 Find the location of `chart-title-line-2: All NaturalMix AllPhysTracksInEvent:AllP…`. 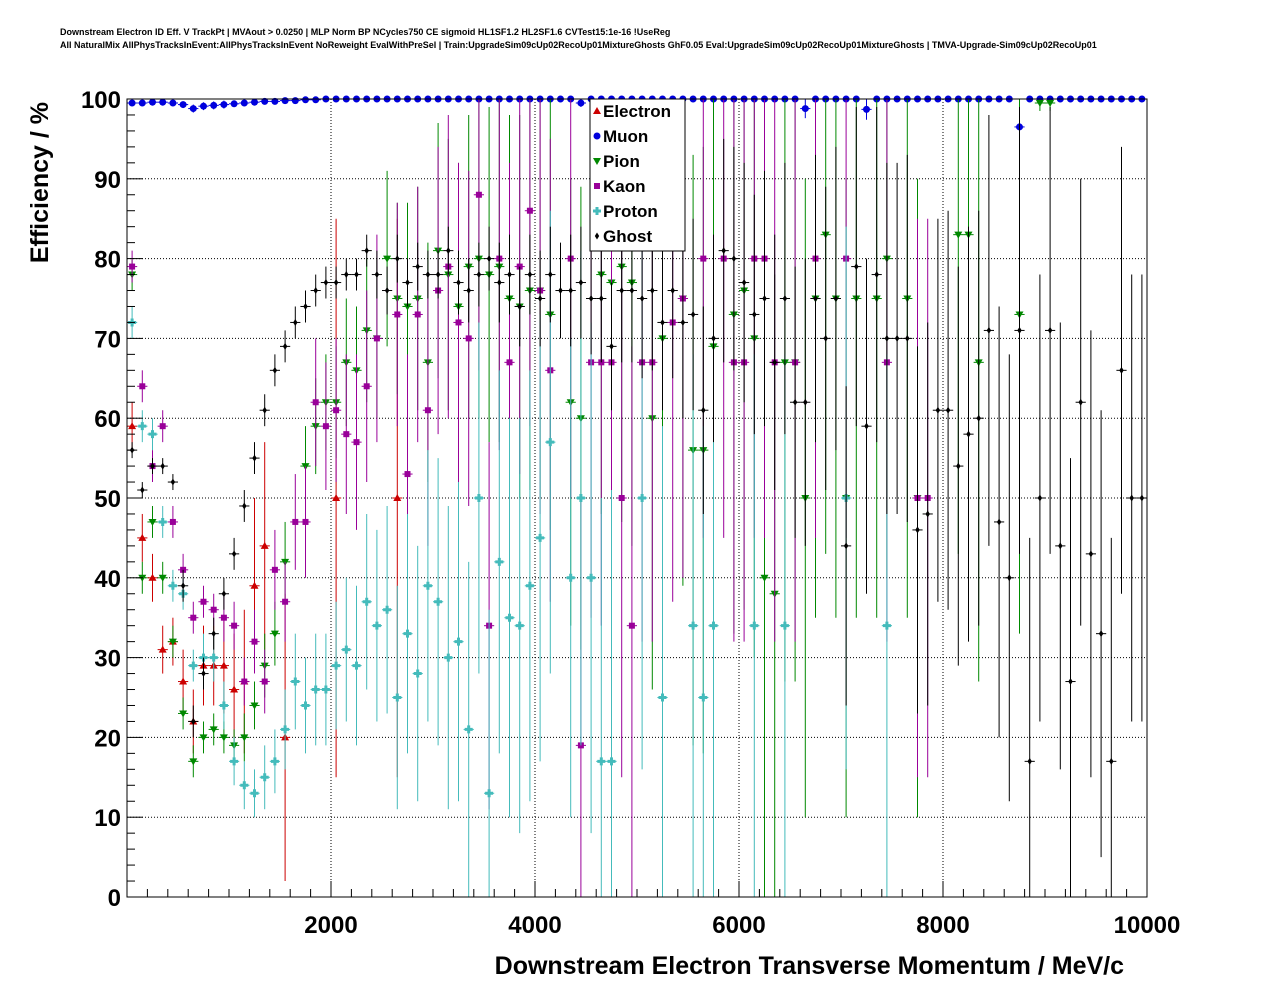

chart-title-line-2: All NaturalMix AllPhysTracksInEvent:AllP… is located at coordinates (578, 45).